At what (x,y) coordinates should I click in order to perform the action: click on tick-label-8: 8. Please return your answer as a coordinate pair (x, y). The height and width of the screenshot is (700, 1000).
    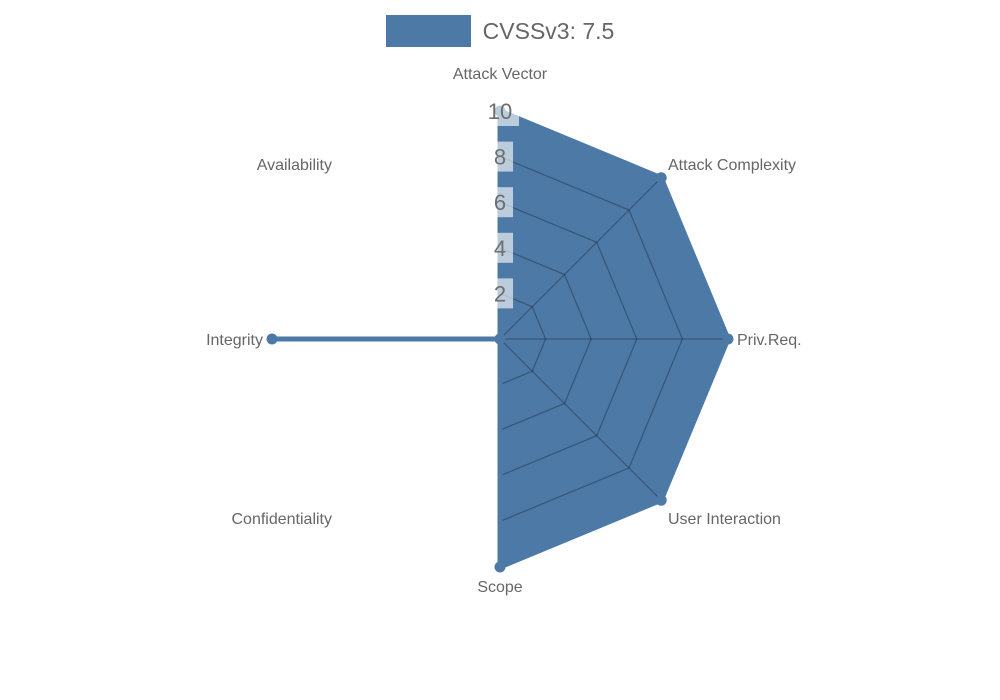
    Looking at the image, I should click on (500, 157).